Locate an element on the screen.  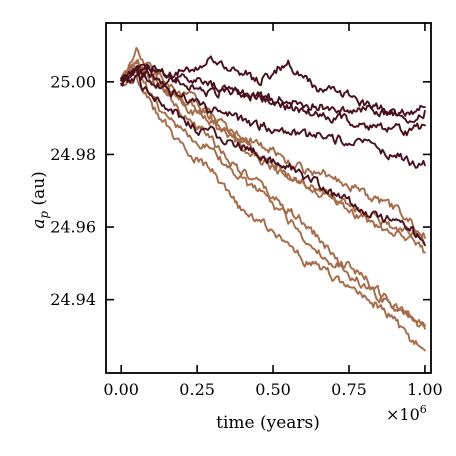
x-axis-offset-exponent: 6 is located at coordinates (423, 409).